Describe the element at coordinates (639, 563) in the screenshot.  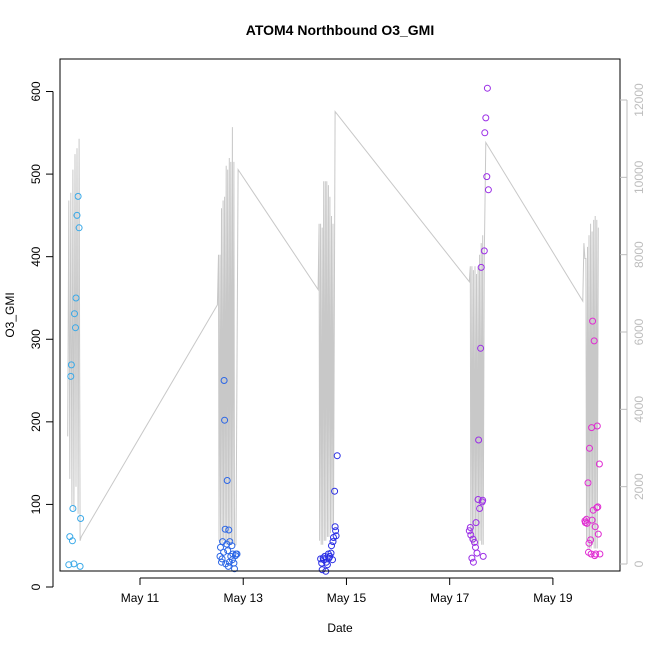
I see `right-y-tick-label: 0` at that location.